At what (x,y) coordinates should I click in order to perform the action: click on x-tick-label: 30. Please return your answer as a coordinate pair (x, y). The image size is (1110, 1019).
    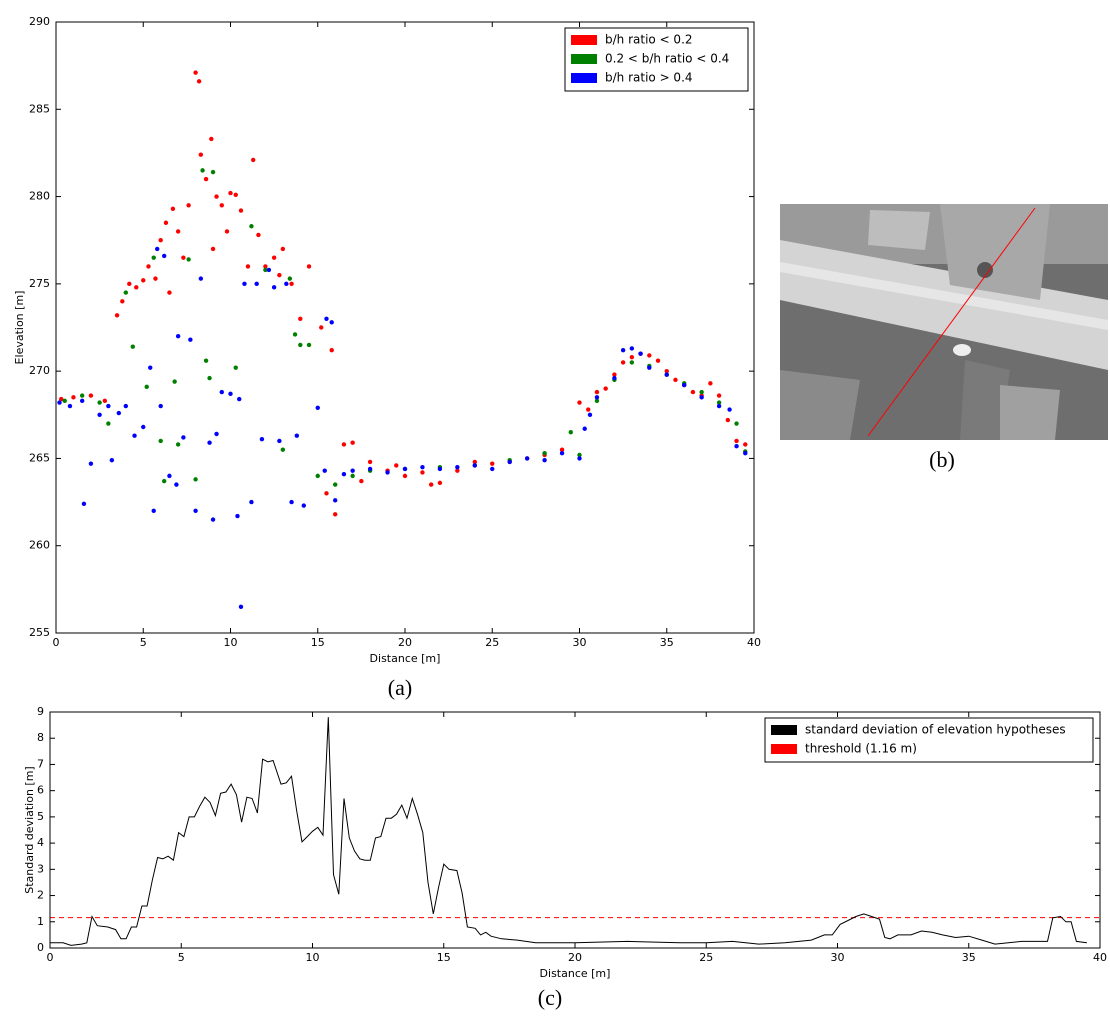
    Looking at the image, I should click on (838, 957).